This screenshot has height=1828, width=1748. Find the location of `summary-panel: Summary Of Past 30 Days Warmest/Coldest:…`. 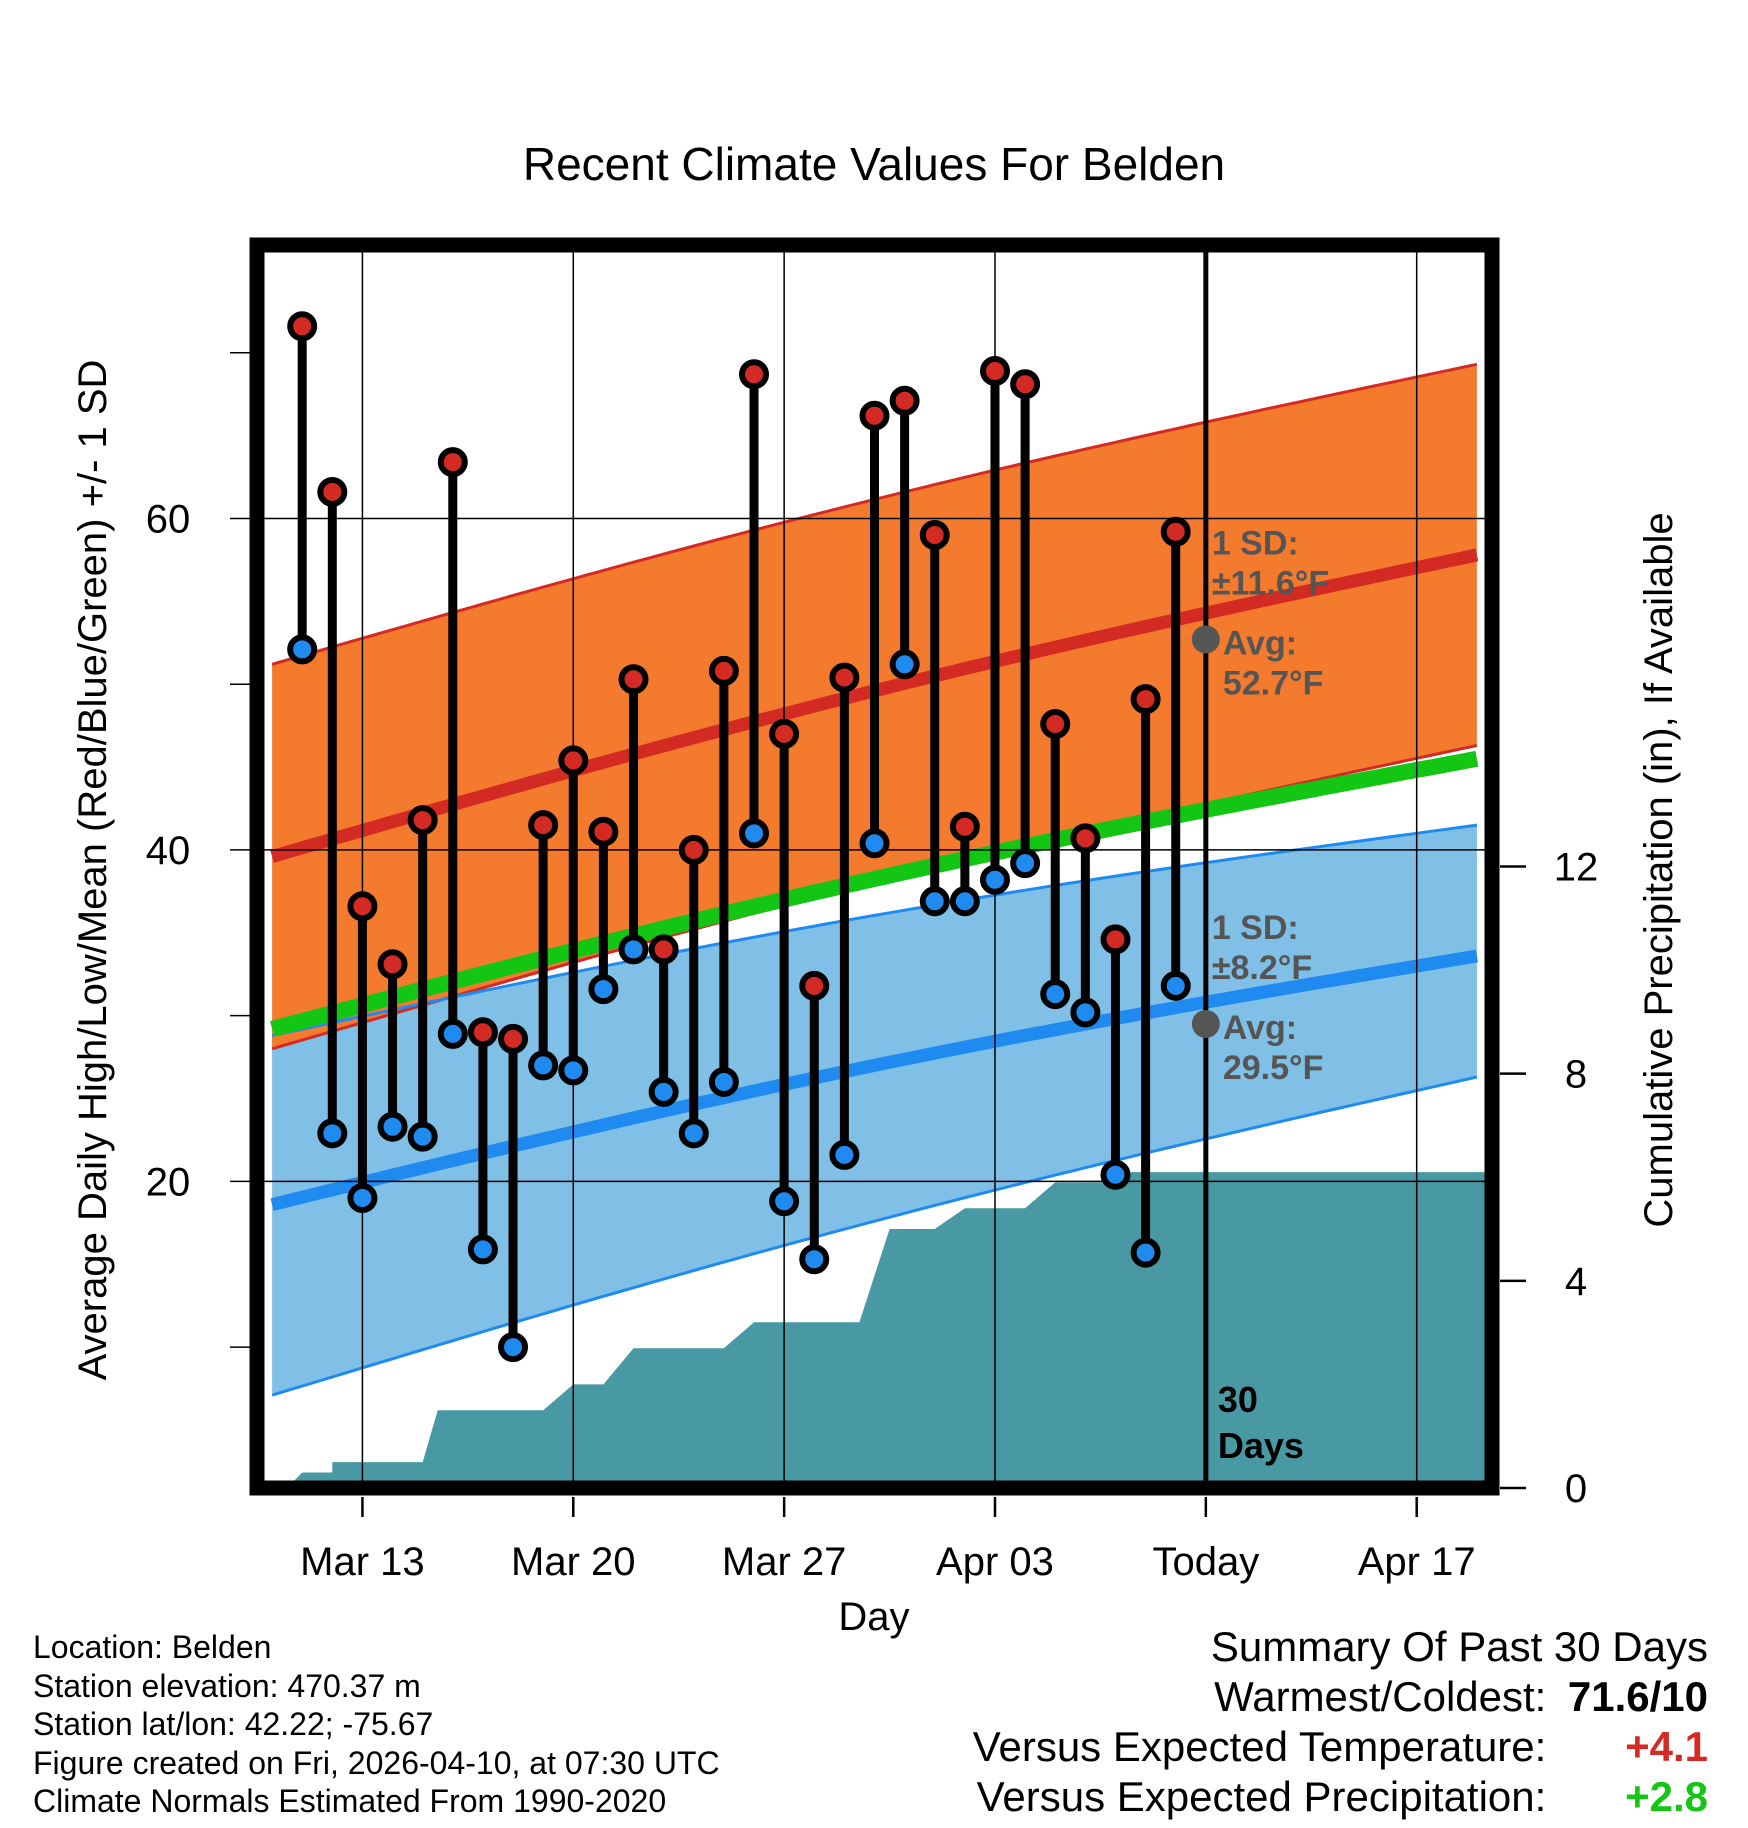

summary-panel: Summary Of Past 30 Days Warmest/Coldest:… is located at coordinates (1340, 1722).